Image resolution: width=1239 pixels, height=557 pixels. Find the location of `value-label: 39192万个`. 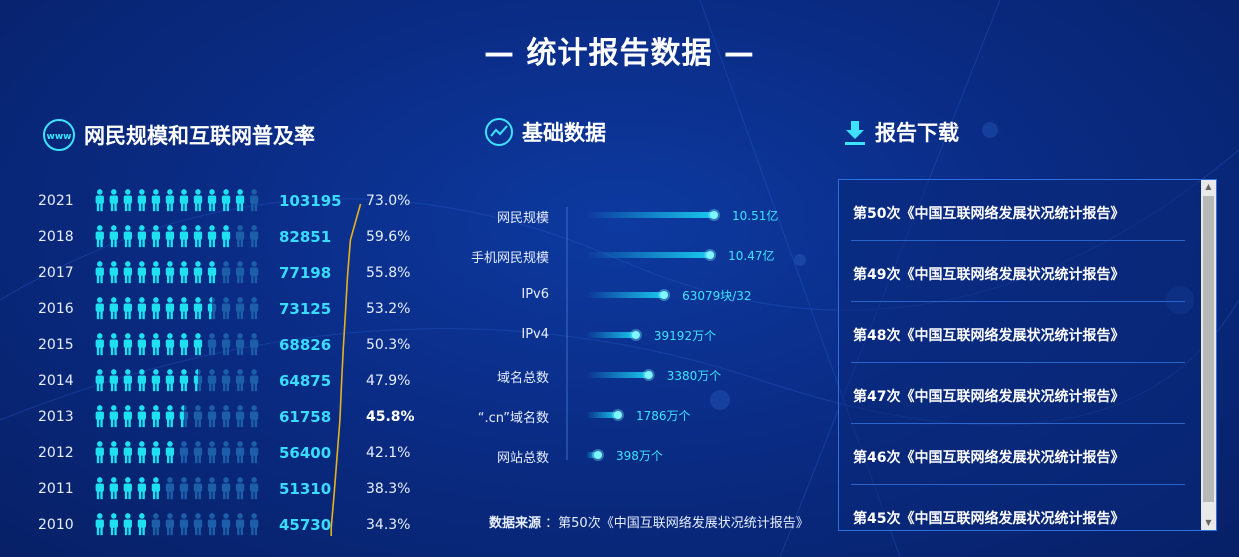

value-label: 39192万个 is located at coordinates (685, 336).